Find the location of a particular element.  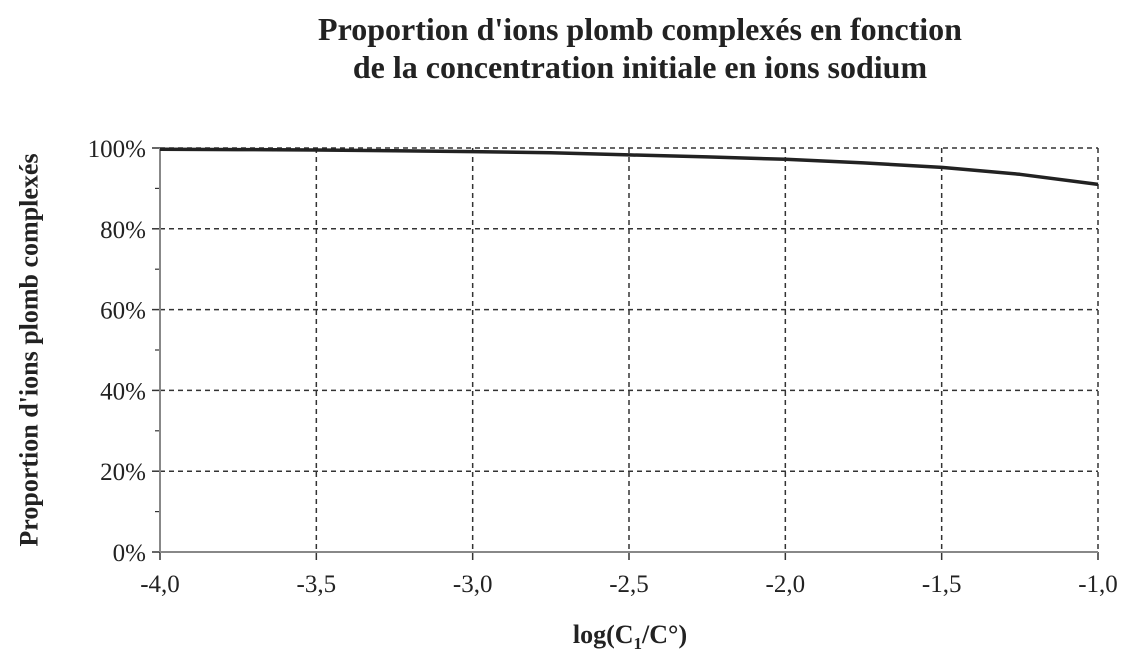

y-tick-label: 40% is located at coordinates (123, 391).